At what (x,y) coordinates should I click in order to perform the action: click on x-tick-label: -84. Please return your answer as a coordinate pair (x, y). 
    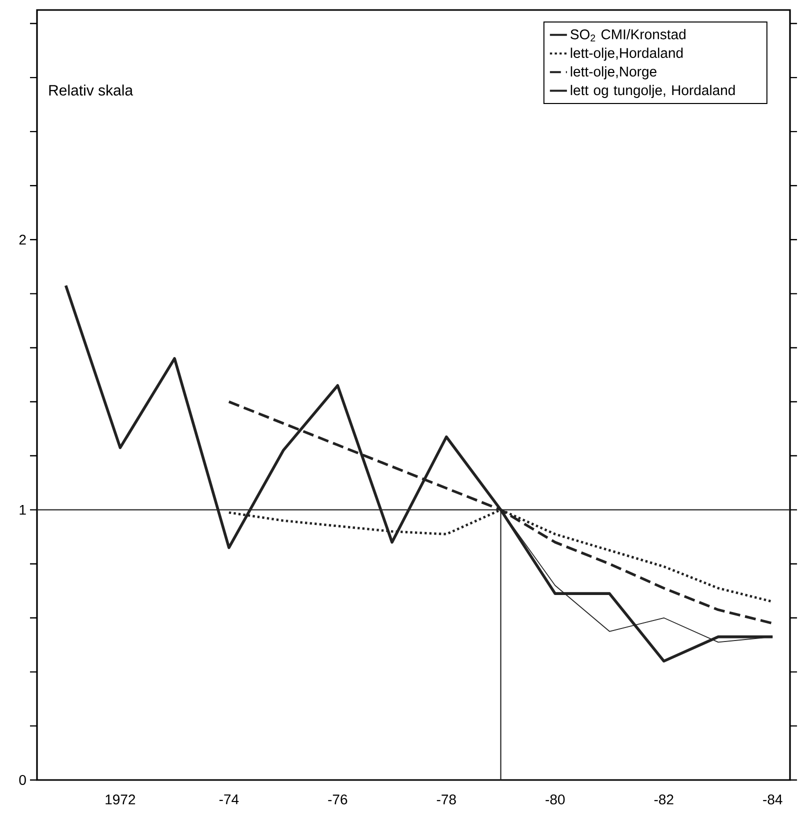
    Looking at the image, I should click on (773, 799).